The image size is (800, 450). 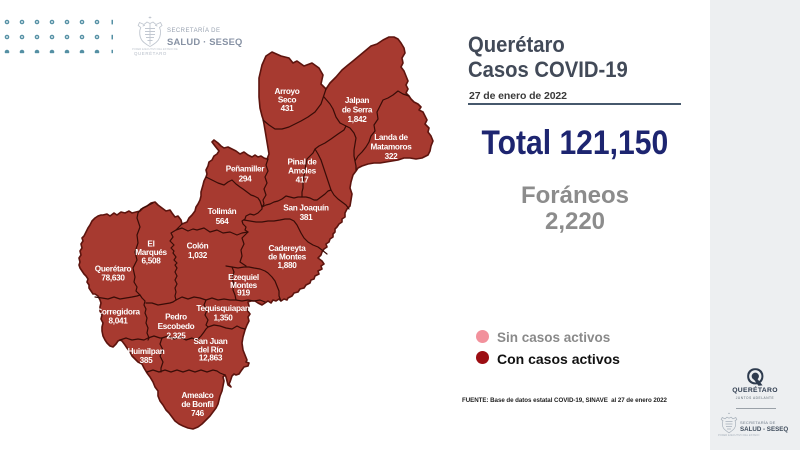 I want to click on svg-text: Querétaro, so click(x=113, y=269).